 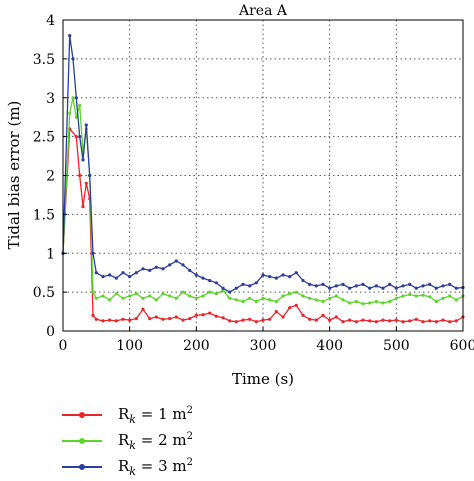 What do you see at coordinates (50, 177) in the screenshot?
I see `y-tick-label: 2` at bounding box center [50, 177].